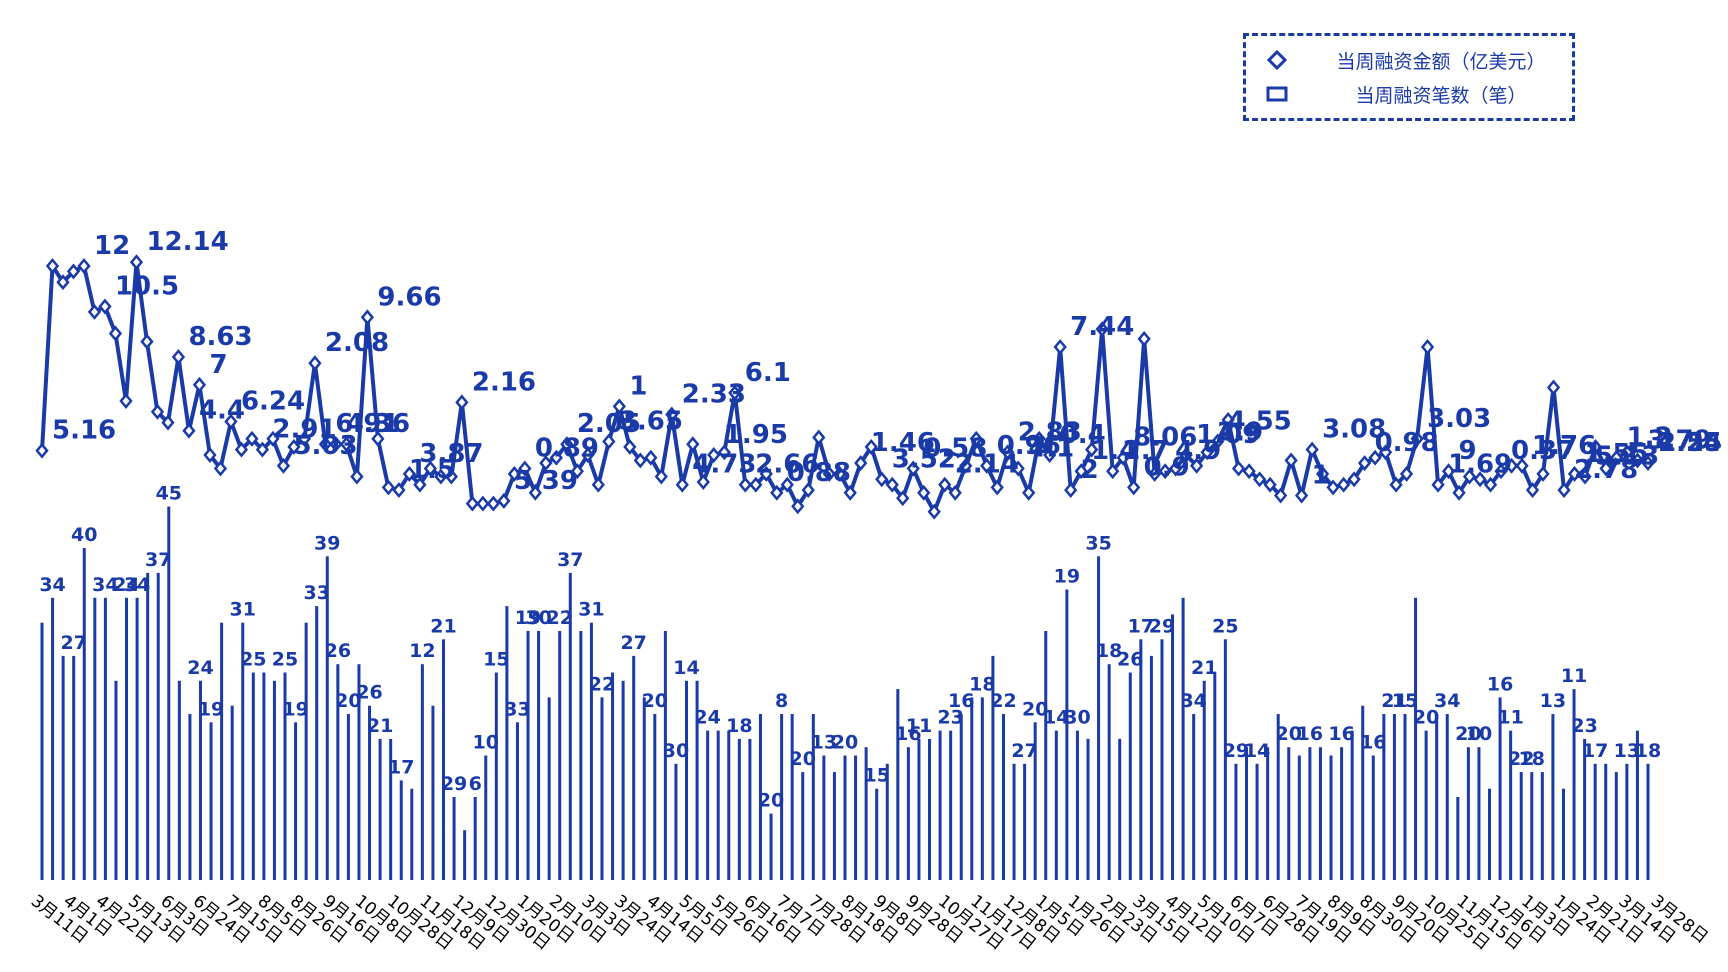 The image size is (1728, 972). What do you see at coordinates (1260, 422) in the screenshot?
I see `amount-label: 4.55` at bounding box center [1260, 422].